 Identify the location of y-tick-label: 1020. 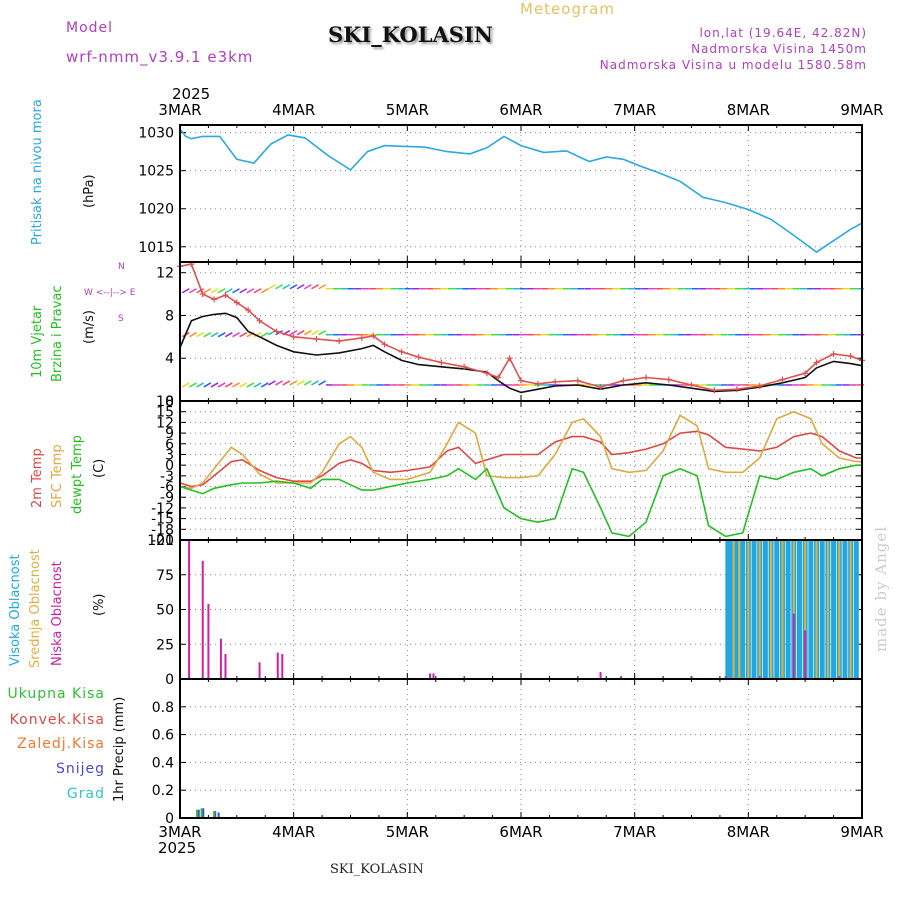
(156, 210).